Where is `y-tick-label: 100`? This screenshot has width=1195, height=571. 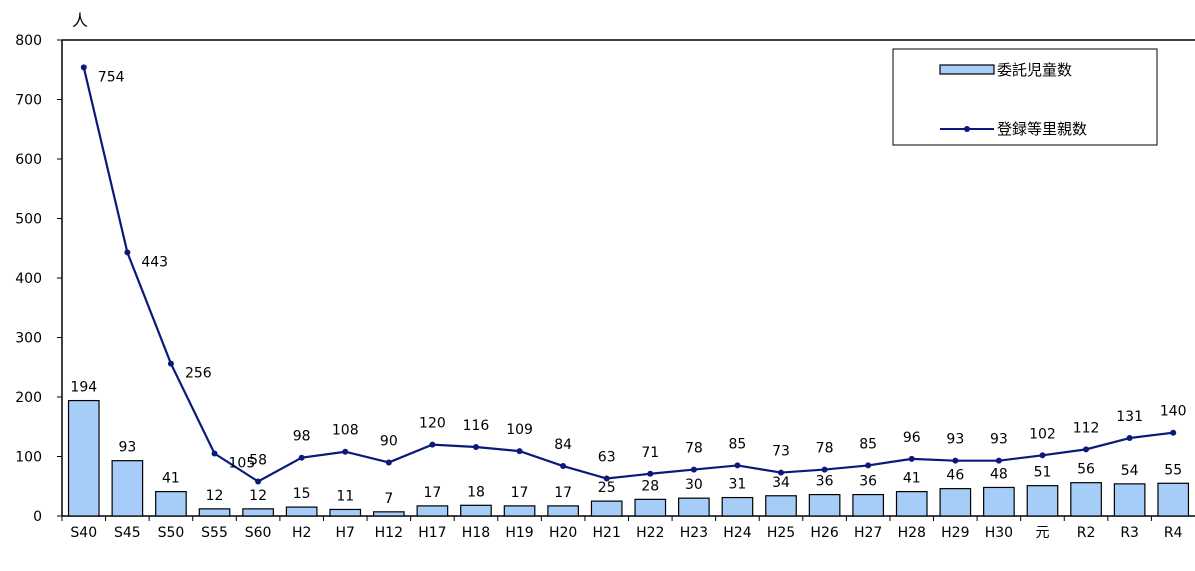 y-tick-label: 100 is located at coordinates (28, 458).